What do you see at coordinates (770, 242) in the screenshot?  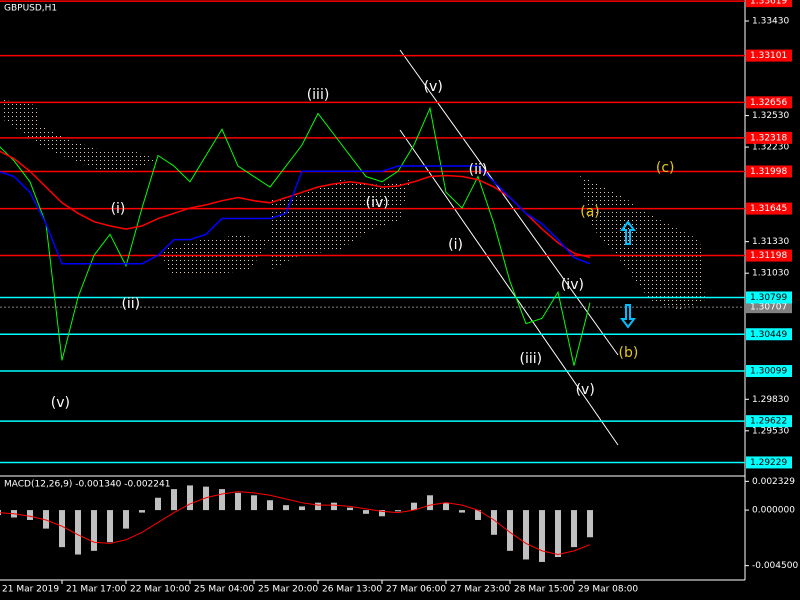 I see `y-tick-label: 1.31330` at bounding box center [770, 242].